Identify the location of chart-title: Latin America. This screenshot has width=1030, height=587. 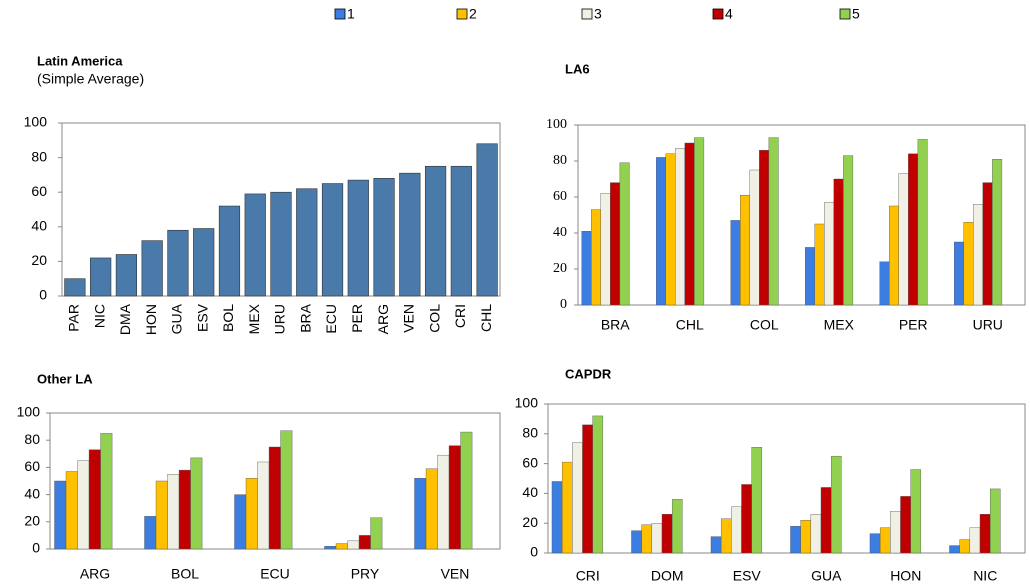
(80, 60).